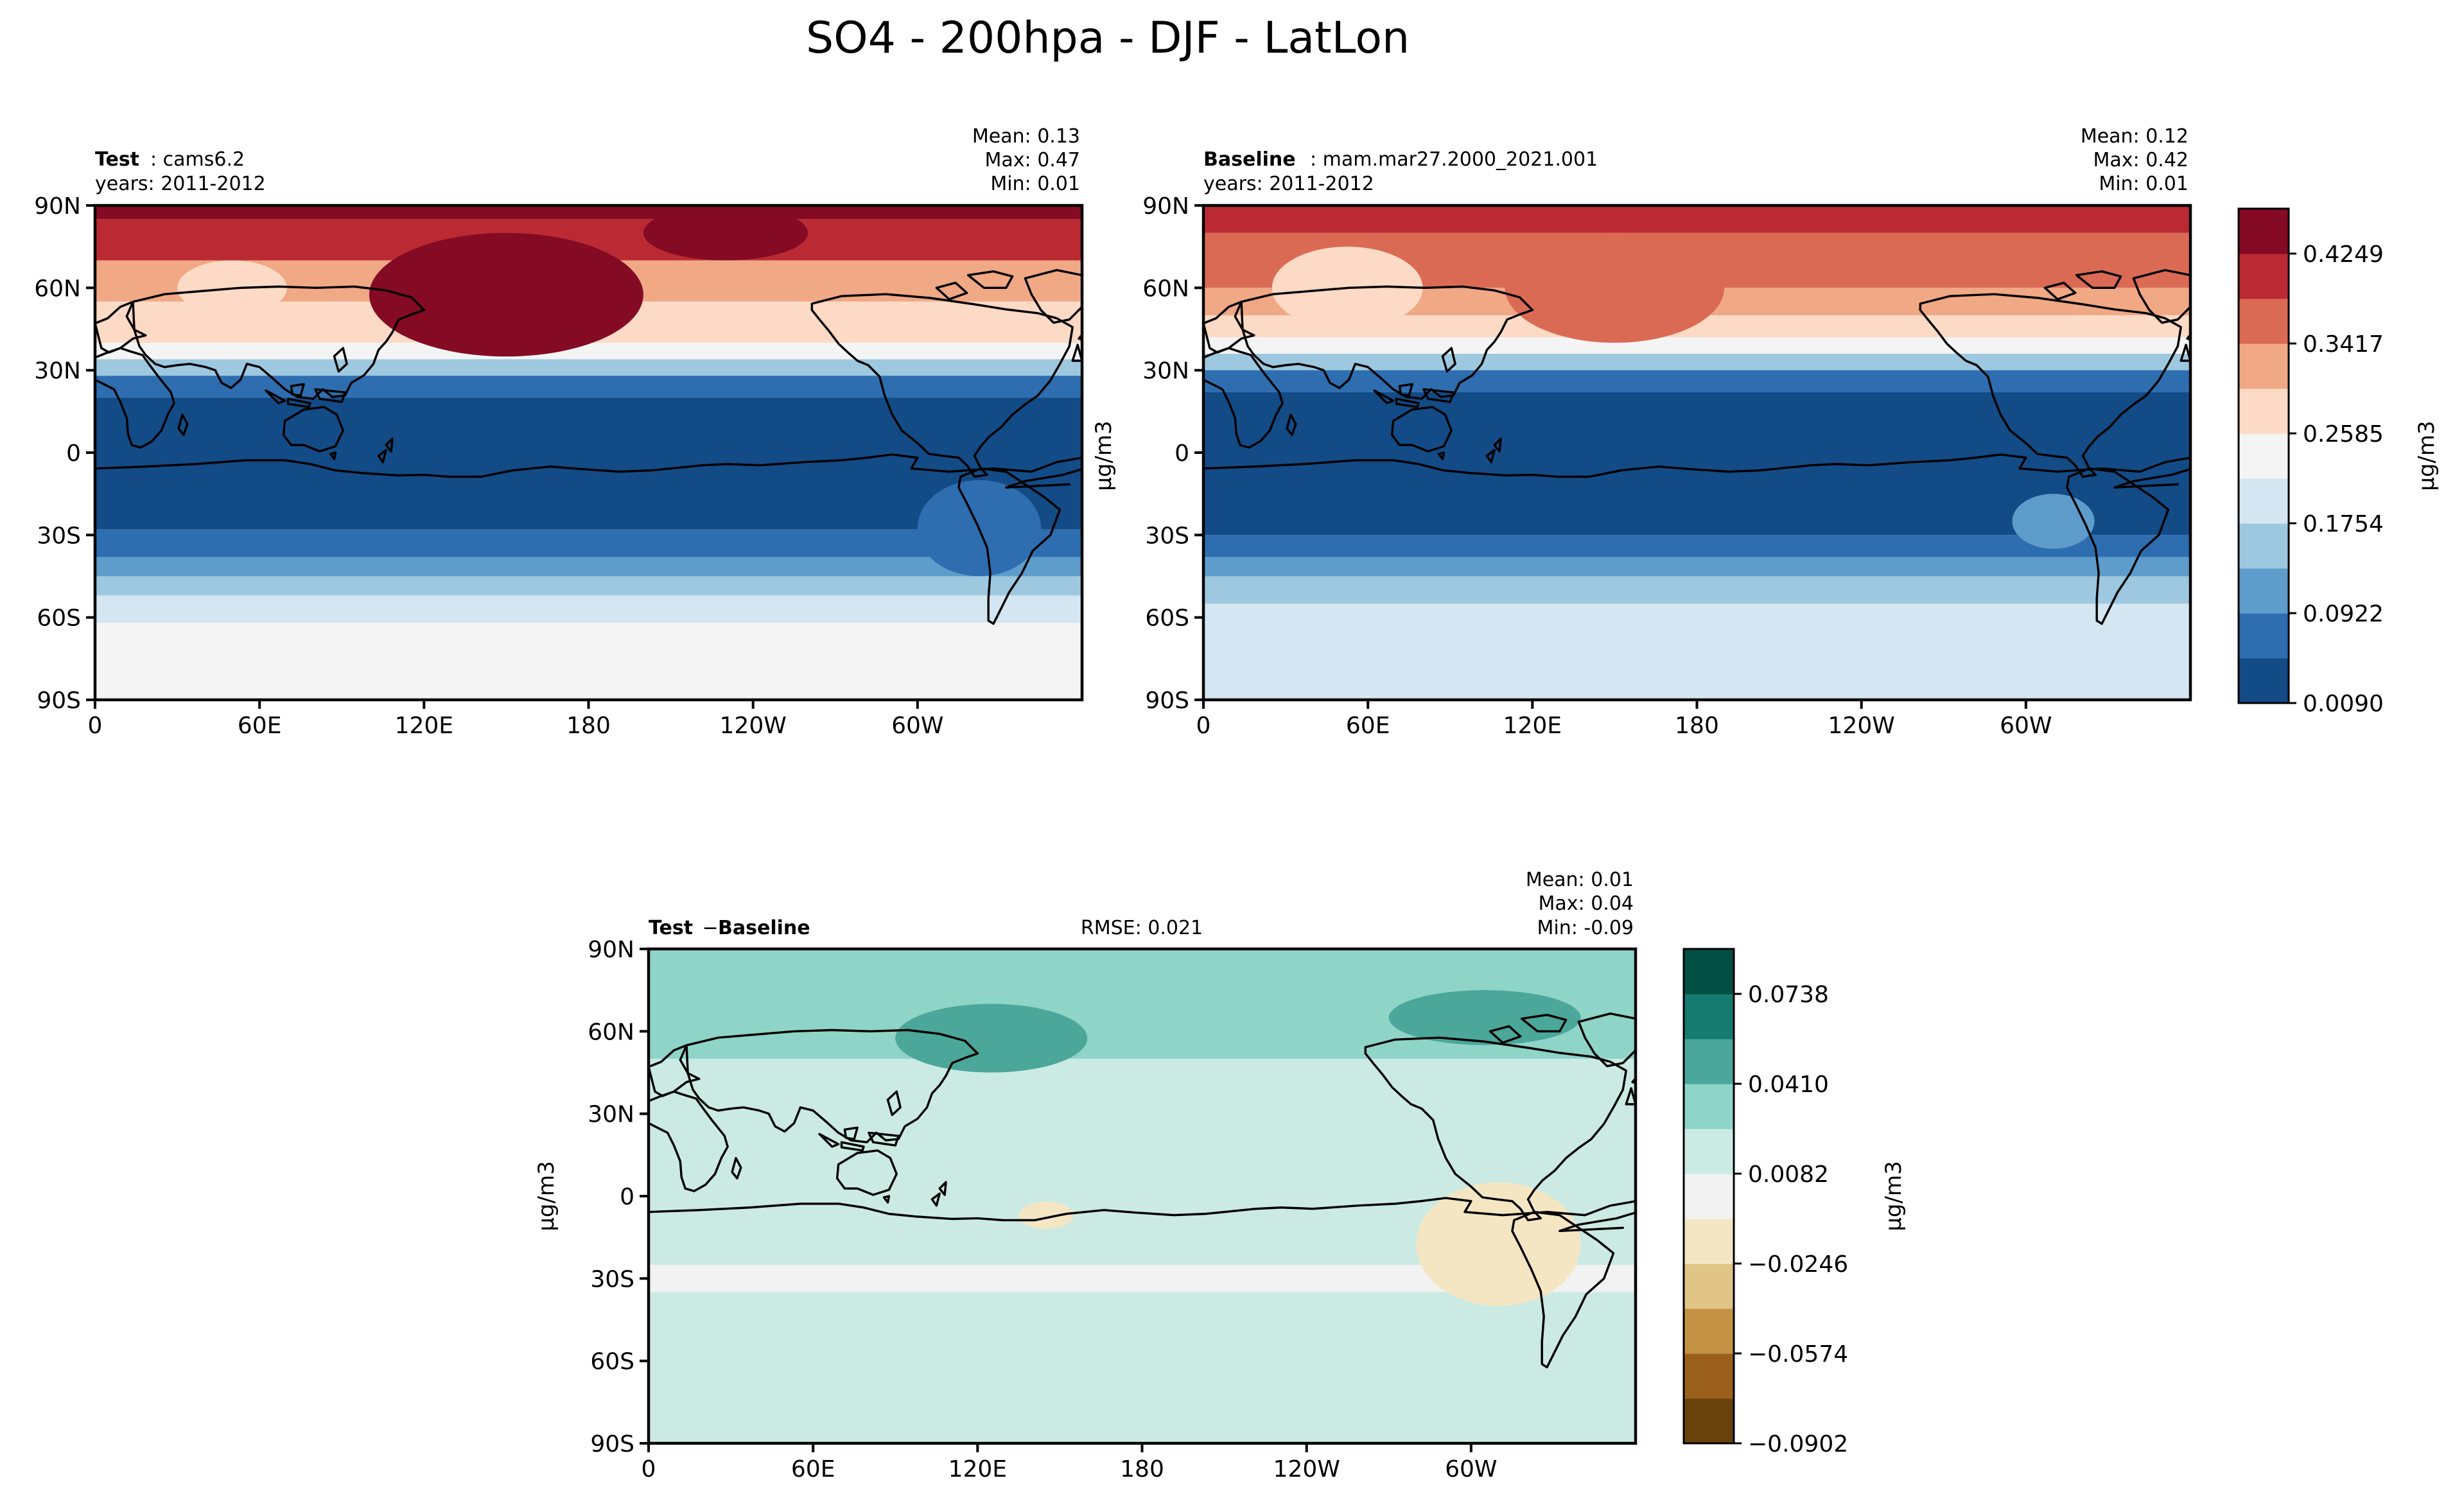 Image resolution: width=2455 pixels, height=1512 pixels. What do you see at coordinates (1165, 288) in the screenshot?
I see `baseline-ytick-label-1: 60N` at bounding box center [1165, 288].